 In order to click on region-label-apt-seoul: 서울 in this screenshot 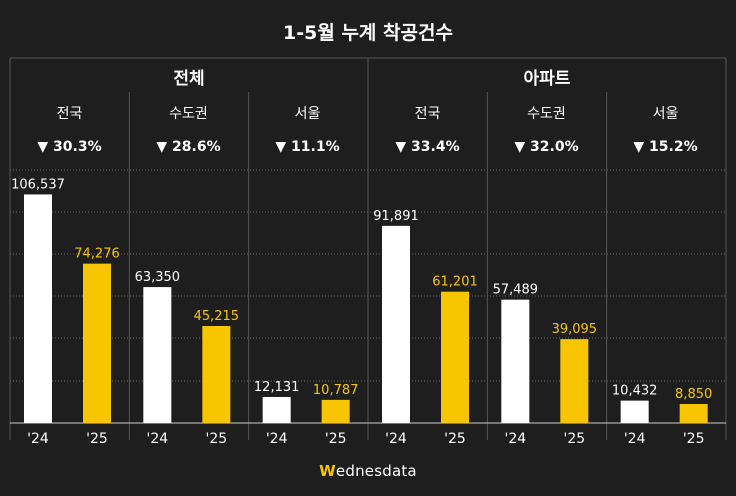, I will do `click(665, 114)`.